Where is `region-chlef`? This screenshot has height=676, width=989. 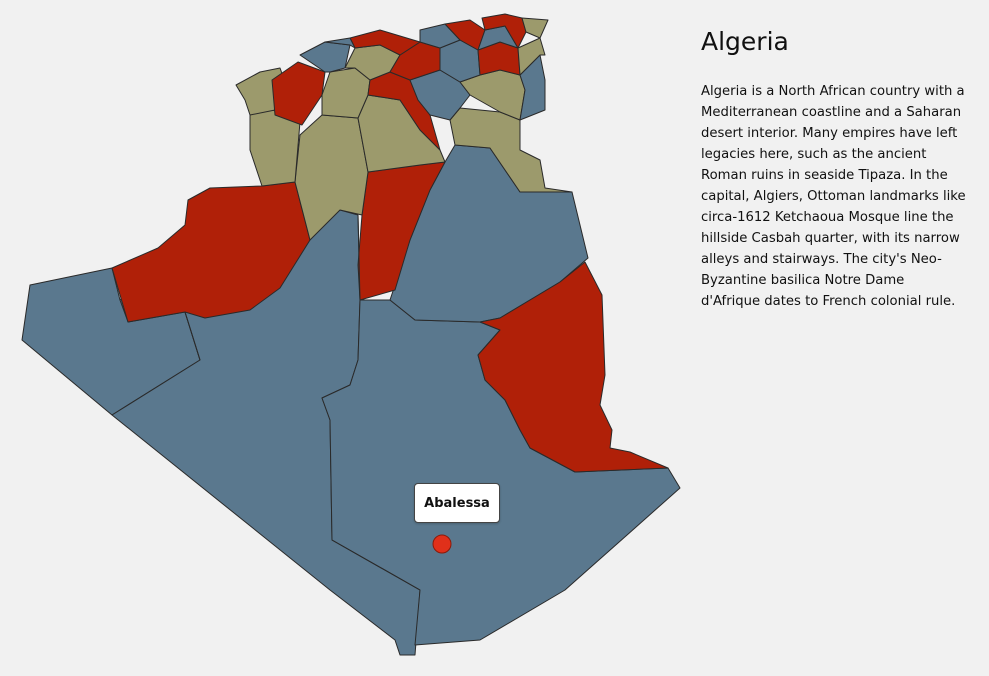 region-chlef is located at coordinates (340, 43).